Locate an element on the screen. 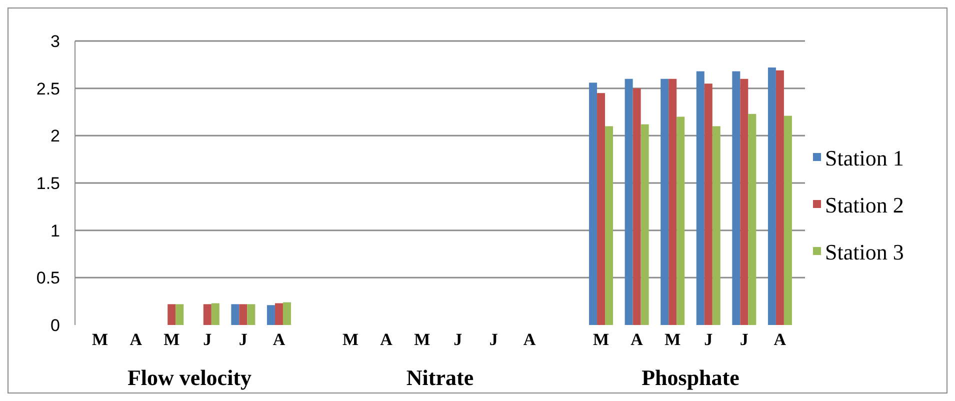 The height and width of the screenshot is (401, 955). y-tick-label: 1.5 is located at coordinates (48, 183).